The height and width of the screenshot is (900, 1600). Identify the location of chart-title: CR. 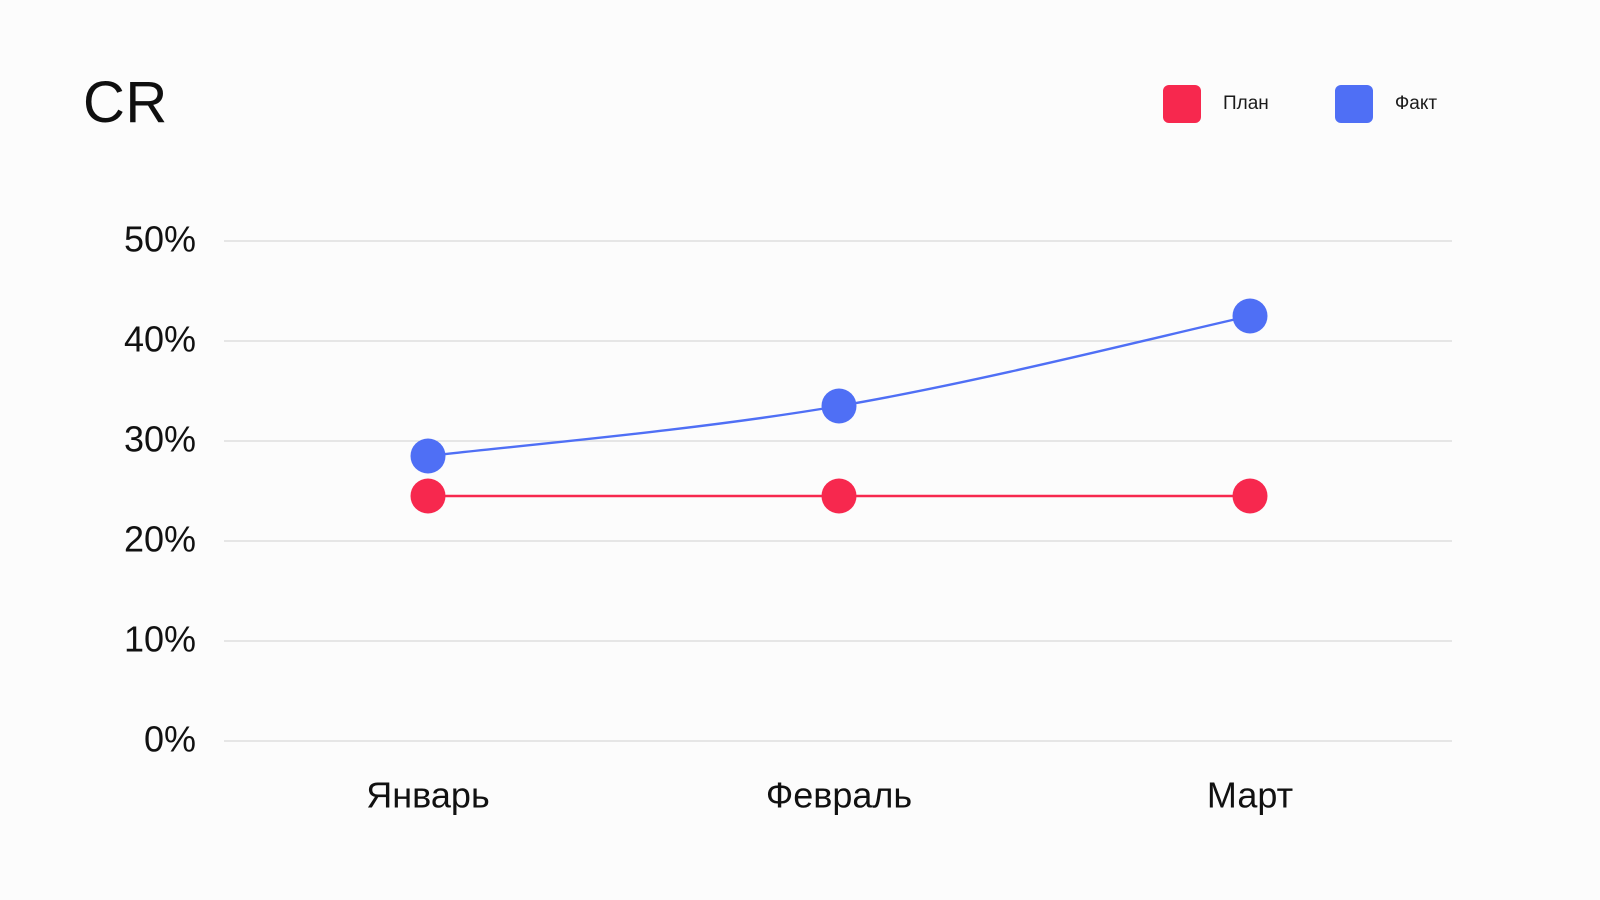
(125, 102).